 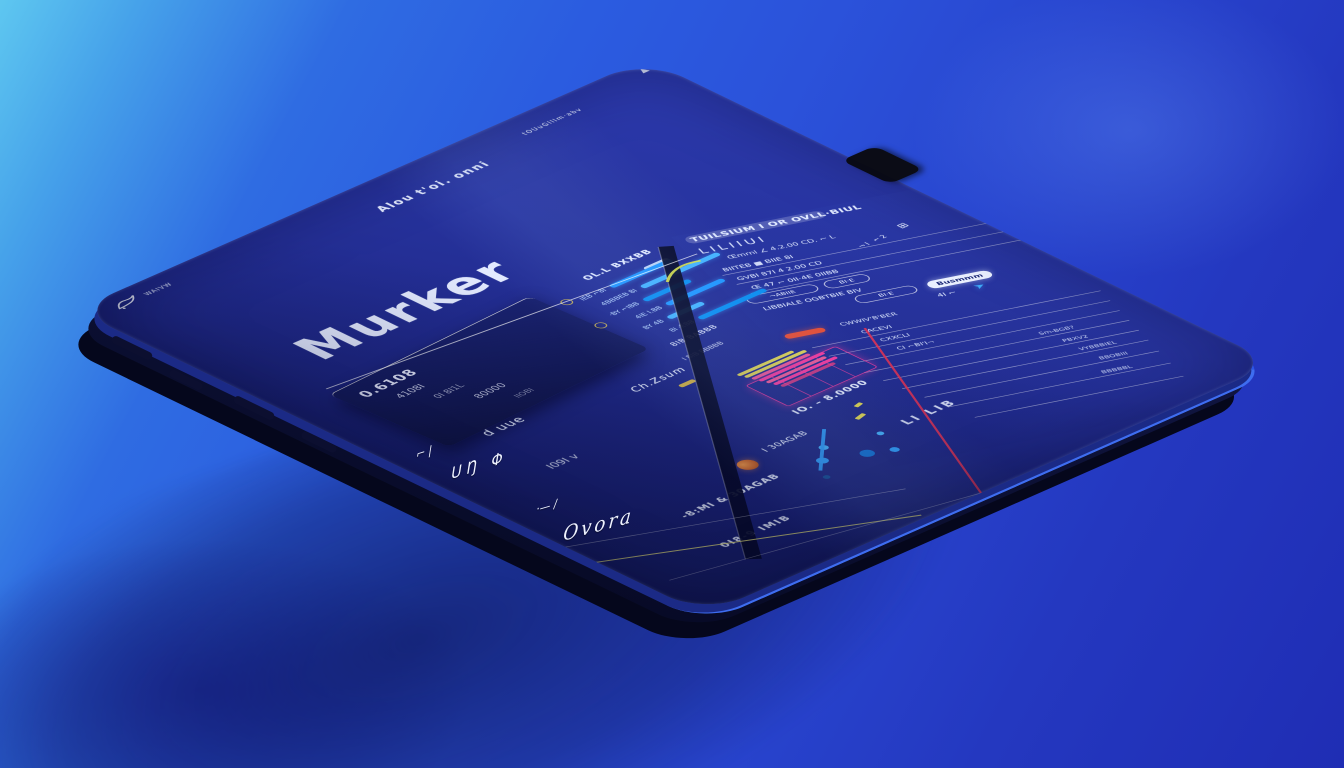 What do you see at coordinates (748, 464) in the screenshot?
I see `orange-dot` at bounding box center [748, 464].